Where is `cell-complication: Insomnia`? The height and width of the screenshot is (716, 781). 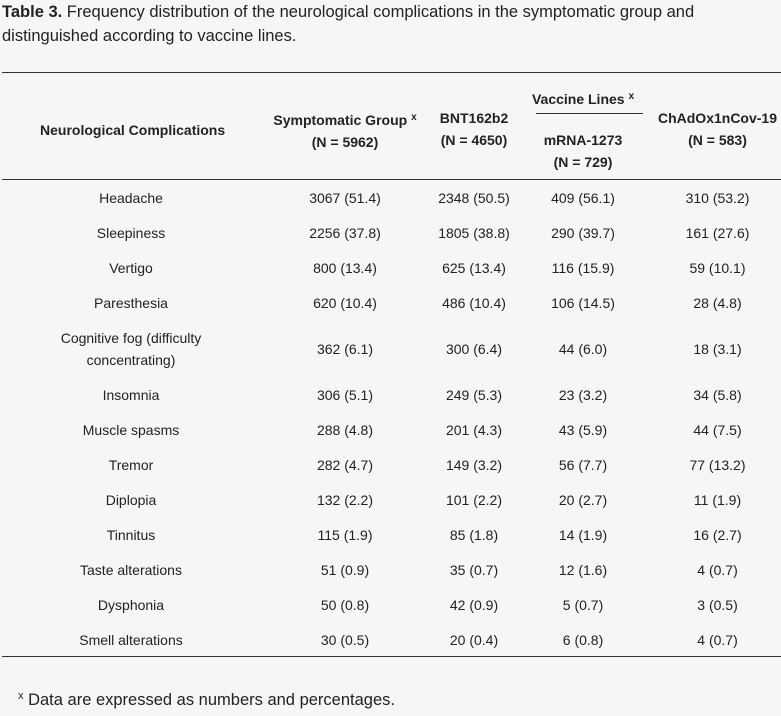 cell-complication: Insomnia is located at coordinates (131, 395).